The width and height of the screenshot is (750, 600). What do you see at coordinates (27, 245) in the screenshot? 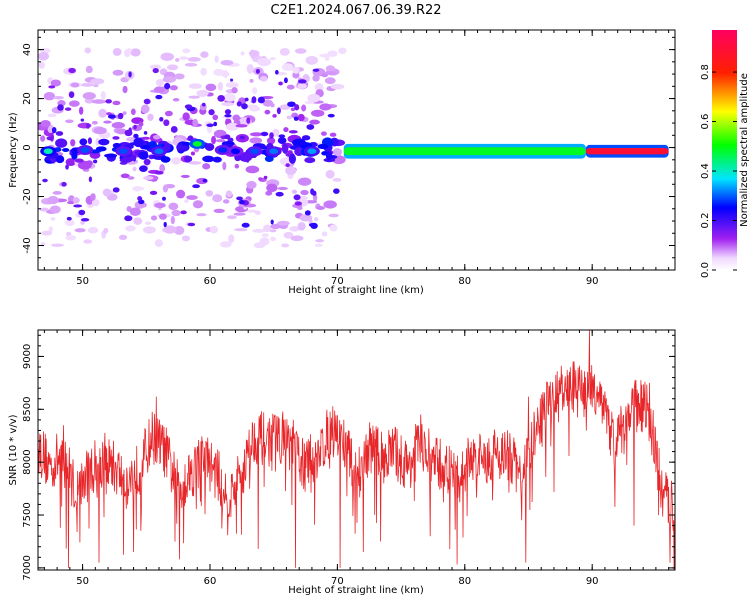
I see `y-tick-label: -40` at bounding box center [27, 245].